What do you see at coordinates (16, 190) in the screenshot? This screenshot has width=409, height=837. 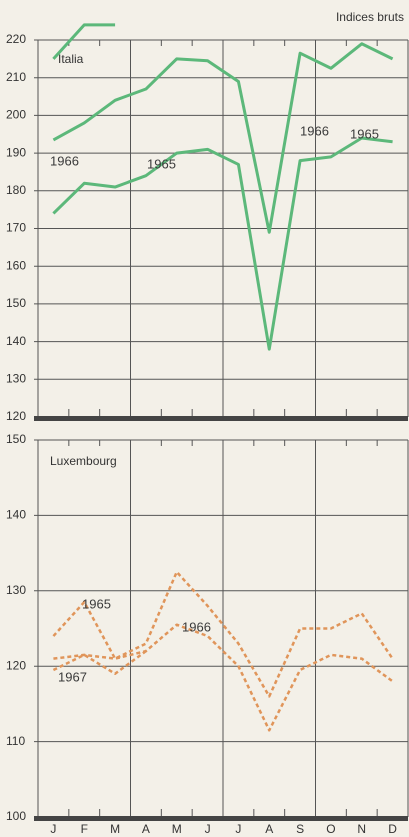 I see `y-tick-label: 180` at bounding box center [16, 190].